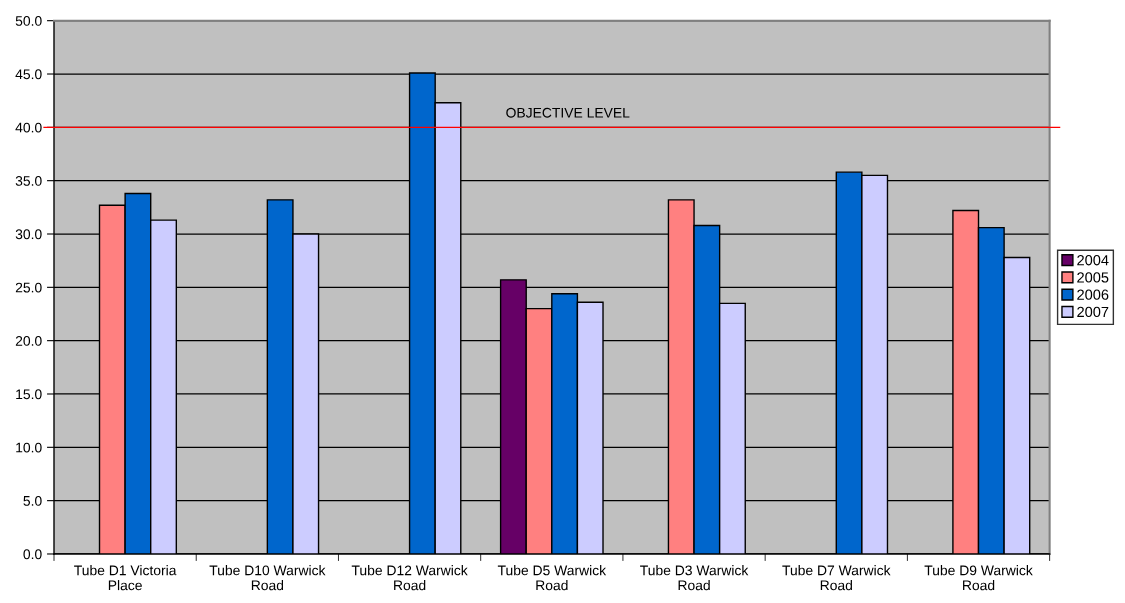  Describe the element at coordinates (1093, 294) in the screenshot. I see `legend-label: 2006` at that location.